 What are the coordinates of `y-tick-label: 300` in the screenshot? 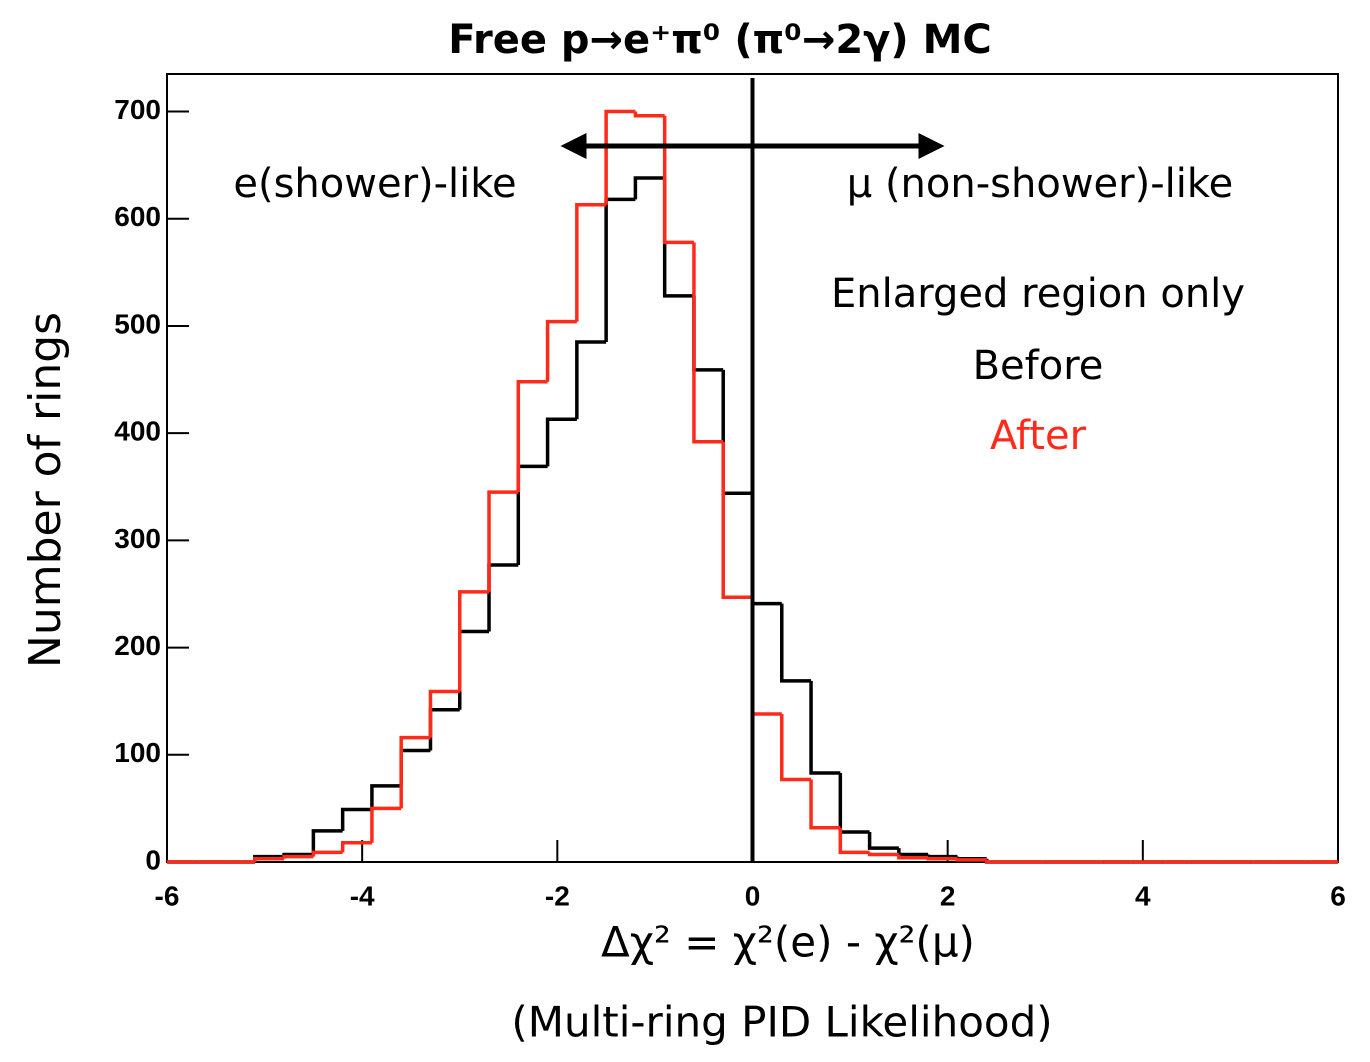 It's located at (137, 538).